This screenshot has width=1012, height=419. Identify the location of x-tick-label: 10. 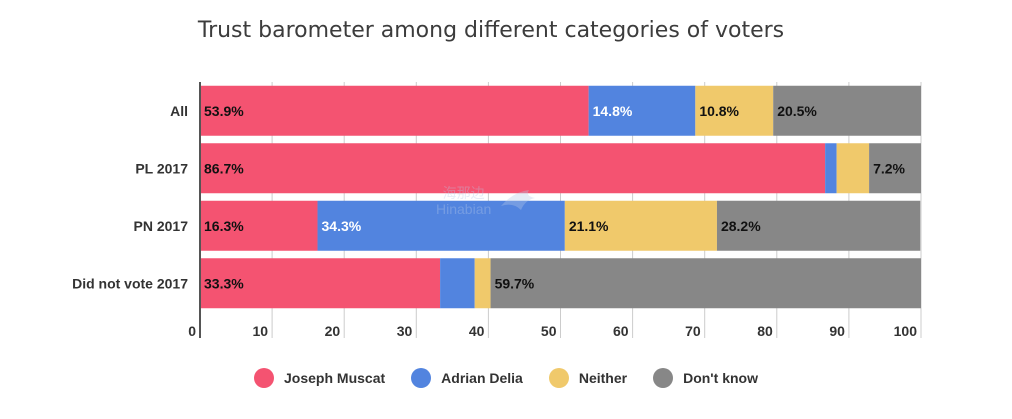
(261, 331).